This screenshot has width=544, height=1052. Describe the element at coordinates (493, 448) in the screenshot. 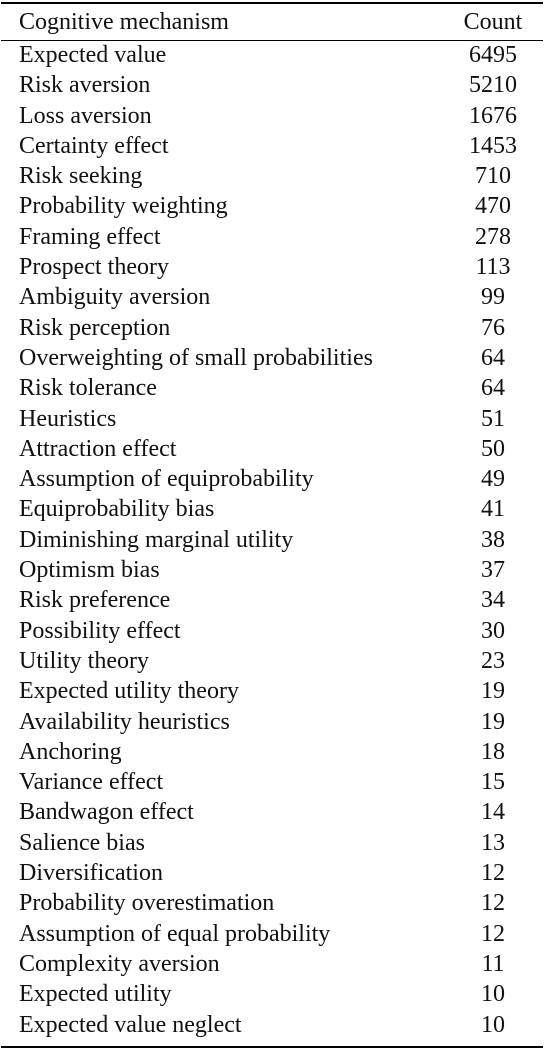

I see `count-cell: 50` at that location.